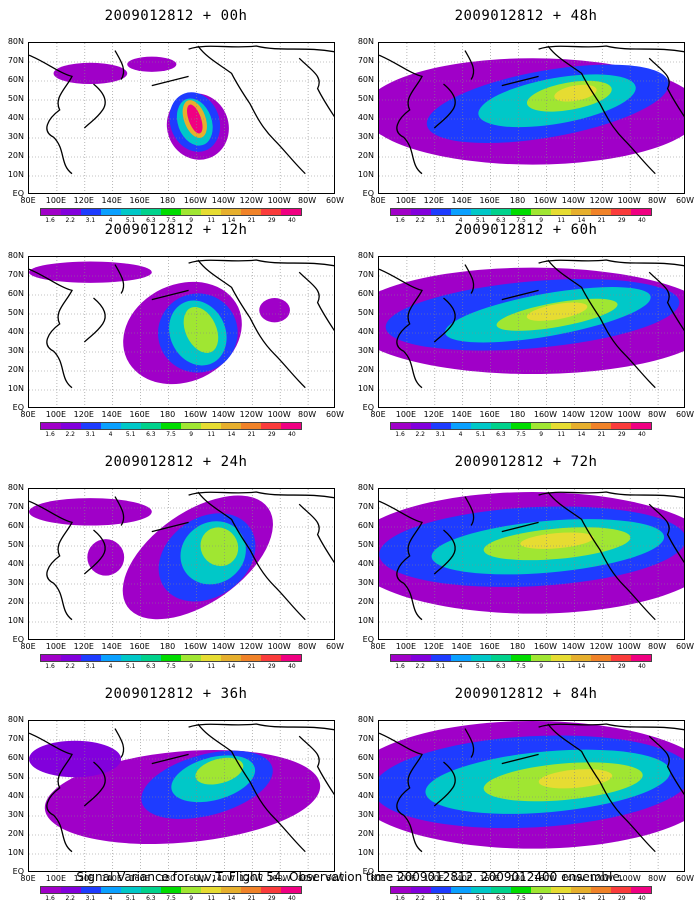 Image resolution: width=700 pixels, height=904 pixels. What do you see at coordinates (365, 155) in the screenshot?
I see `latitude-tick-label: 20N` at bounding box center [365, 155].